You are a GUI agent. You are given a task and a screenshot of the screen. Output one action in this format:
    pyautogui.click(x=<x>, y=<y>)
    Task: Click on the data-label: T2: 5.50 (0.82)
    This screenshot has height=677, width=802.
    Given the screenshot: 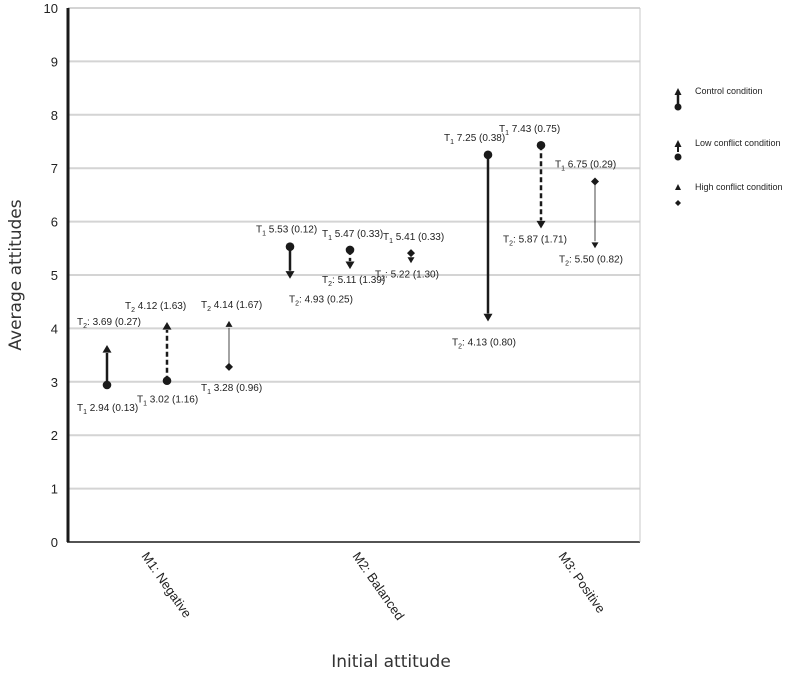 What is the action you would take?
    pyautogui.click(x=591, y=260)
    